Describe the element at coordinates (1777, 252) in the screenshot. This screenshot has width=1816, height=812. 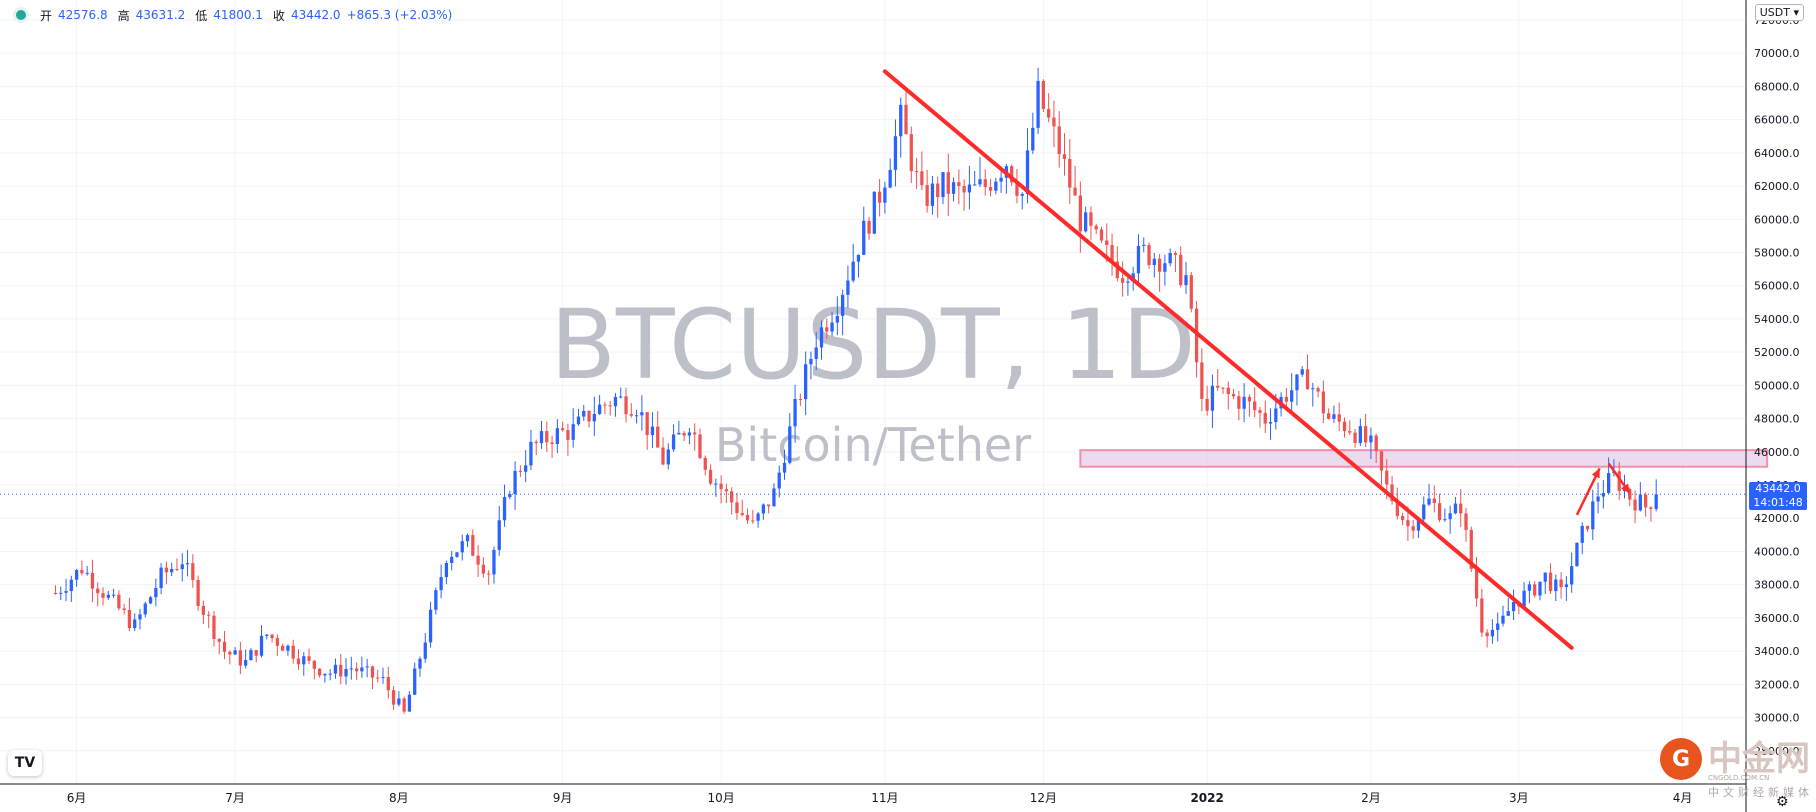
I see `y-tick-label: 58000.0` at that location.